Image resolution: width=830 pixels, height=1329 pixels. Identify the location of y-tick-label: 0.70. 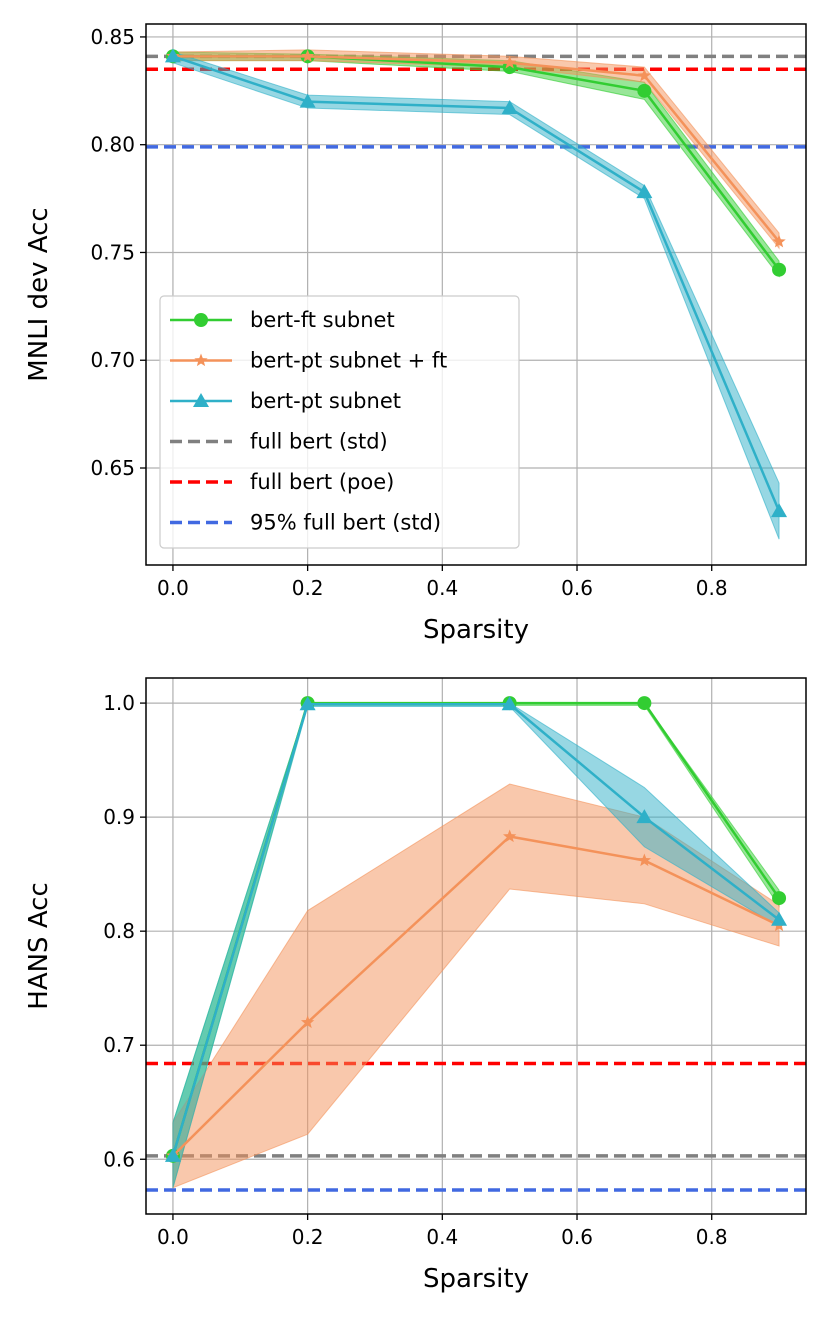
(112, 360).